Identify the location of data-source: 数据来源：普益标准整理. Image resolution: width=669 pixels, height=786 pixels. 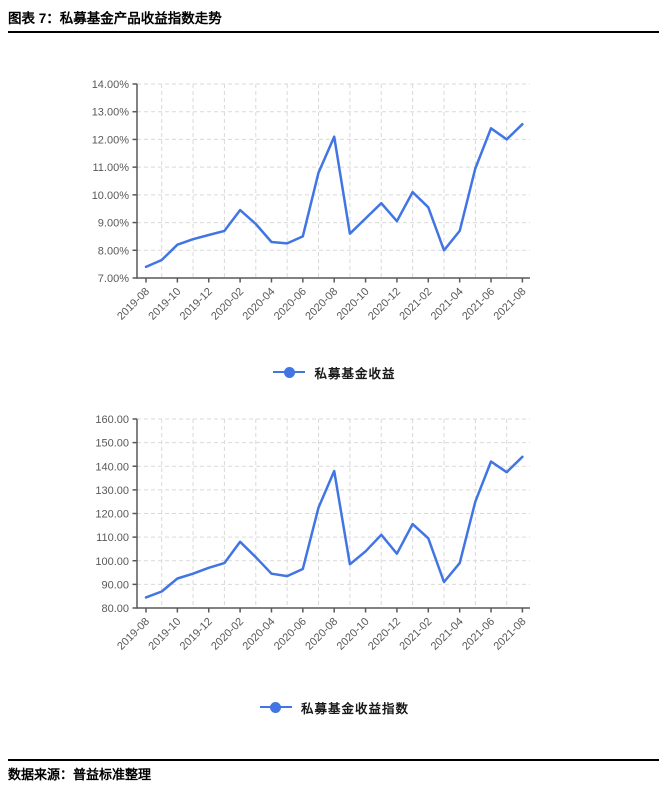
(80, 774).